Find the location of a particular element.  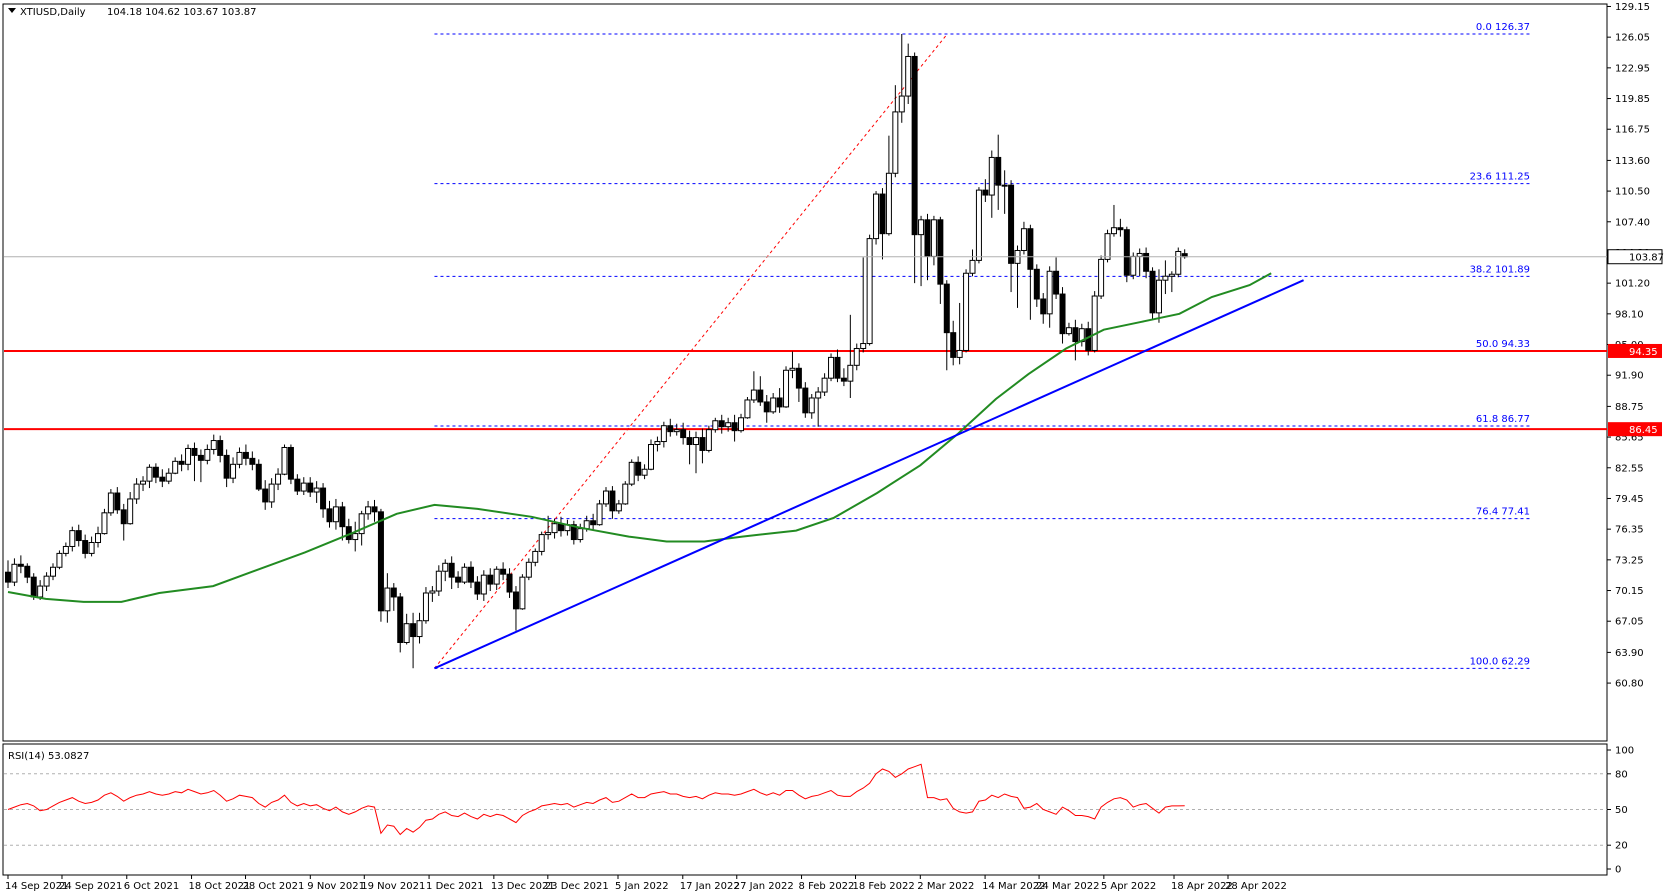

current-price-tag is located at coordinates (1635, 257).